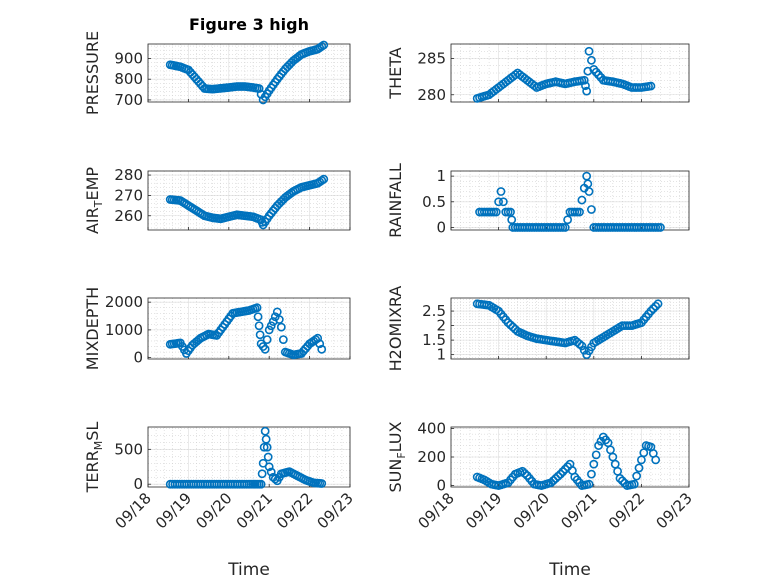  What do you see at coordinates (441, 176) in the screenshot?
I see `ytick-label: 1` at bounding box center [441, 176].